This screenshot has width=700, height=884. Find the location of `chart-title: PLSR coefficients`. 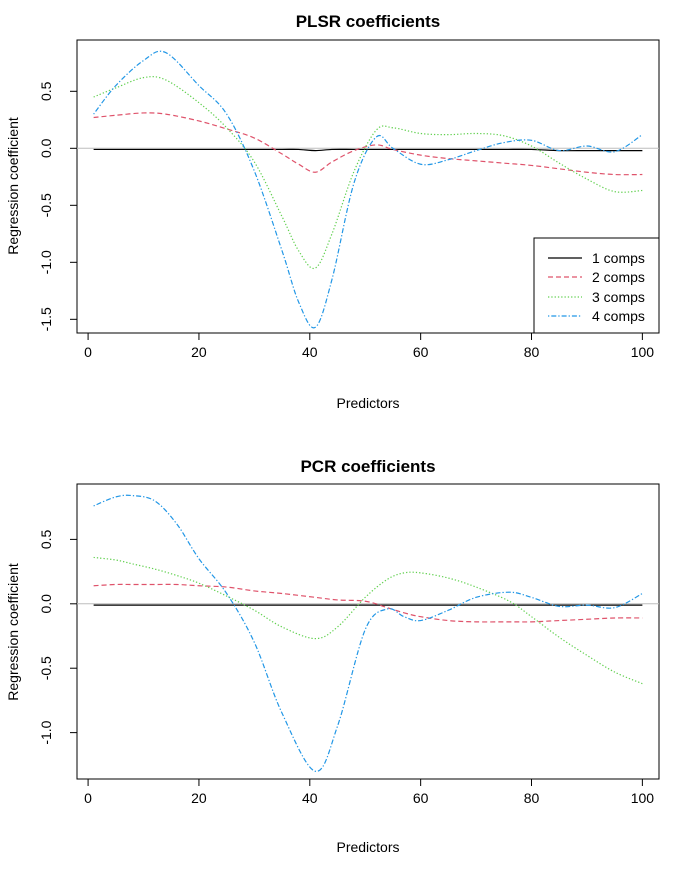

chart-title: PLSR coefficients is located at coordinates (368, 21).